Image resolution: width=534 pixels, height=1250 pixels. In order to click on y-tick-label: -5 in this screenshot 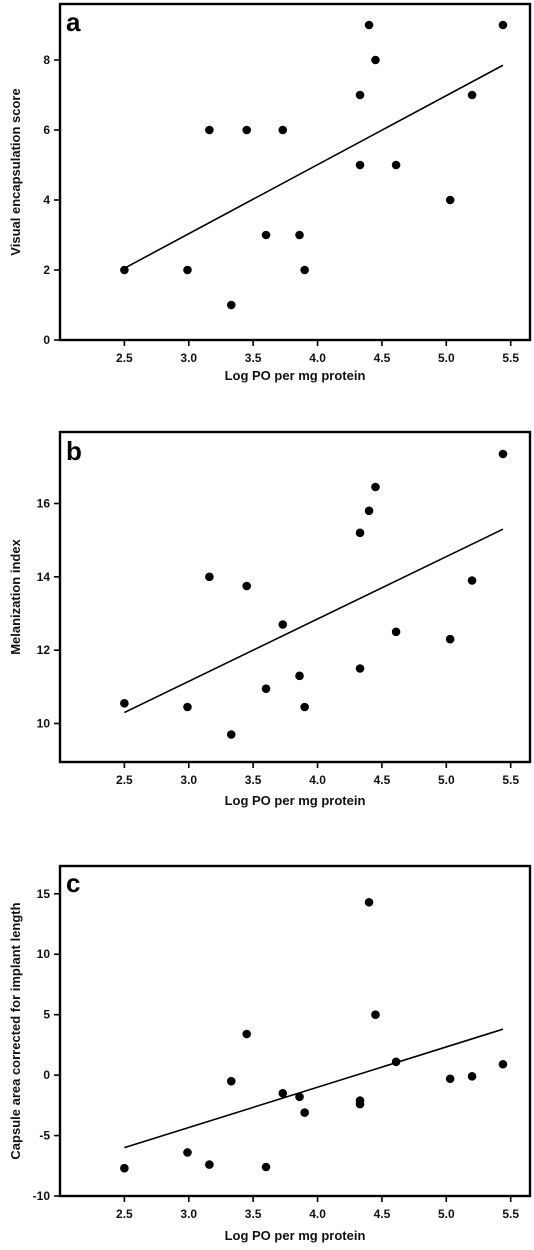, I will do `click(44, 1136)`.